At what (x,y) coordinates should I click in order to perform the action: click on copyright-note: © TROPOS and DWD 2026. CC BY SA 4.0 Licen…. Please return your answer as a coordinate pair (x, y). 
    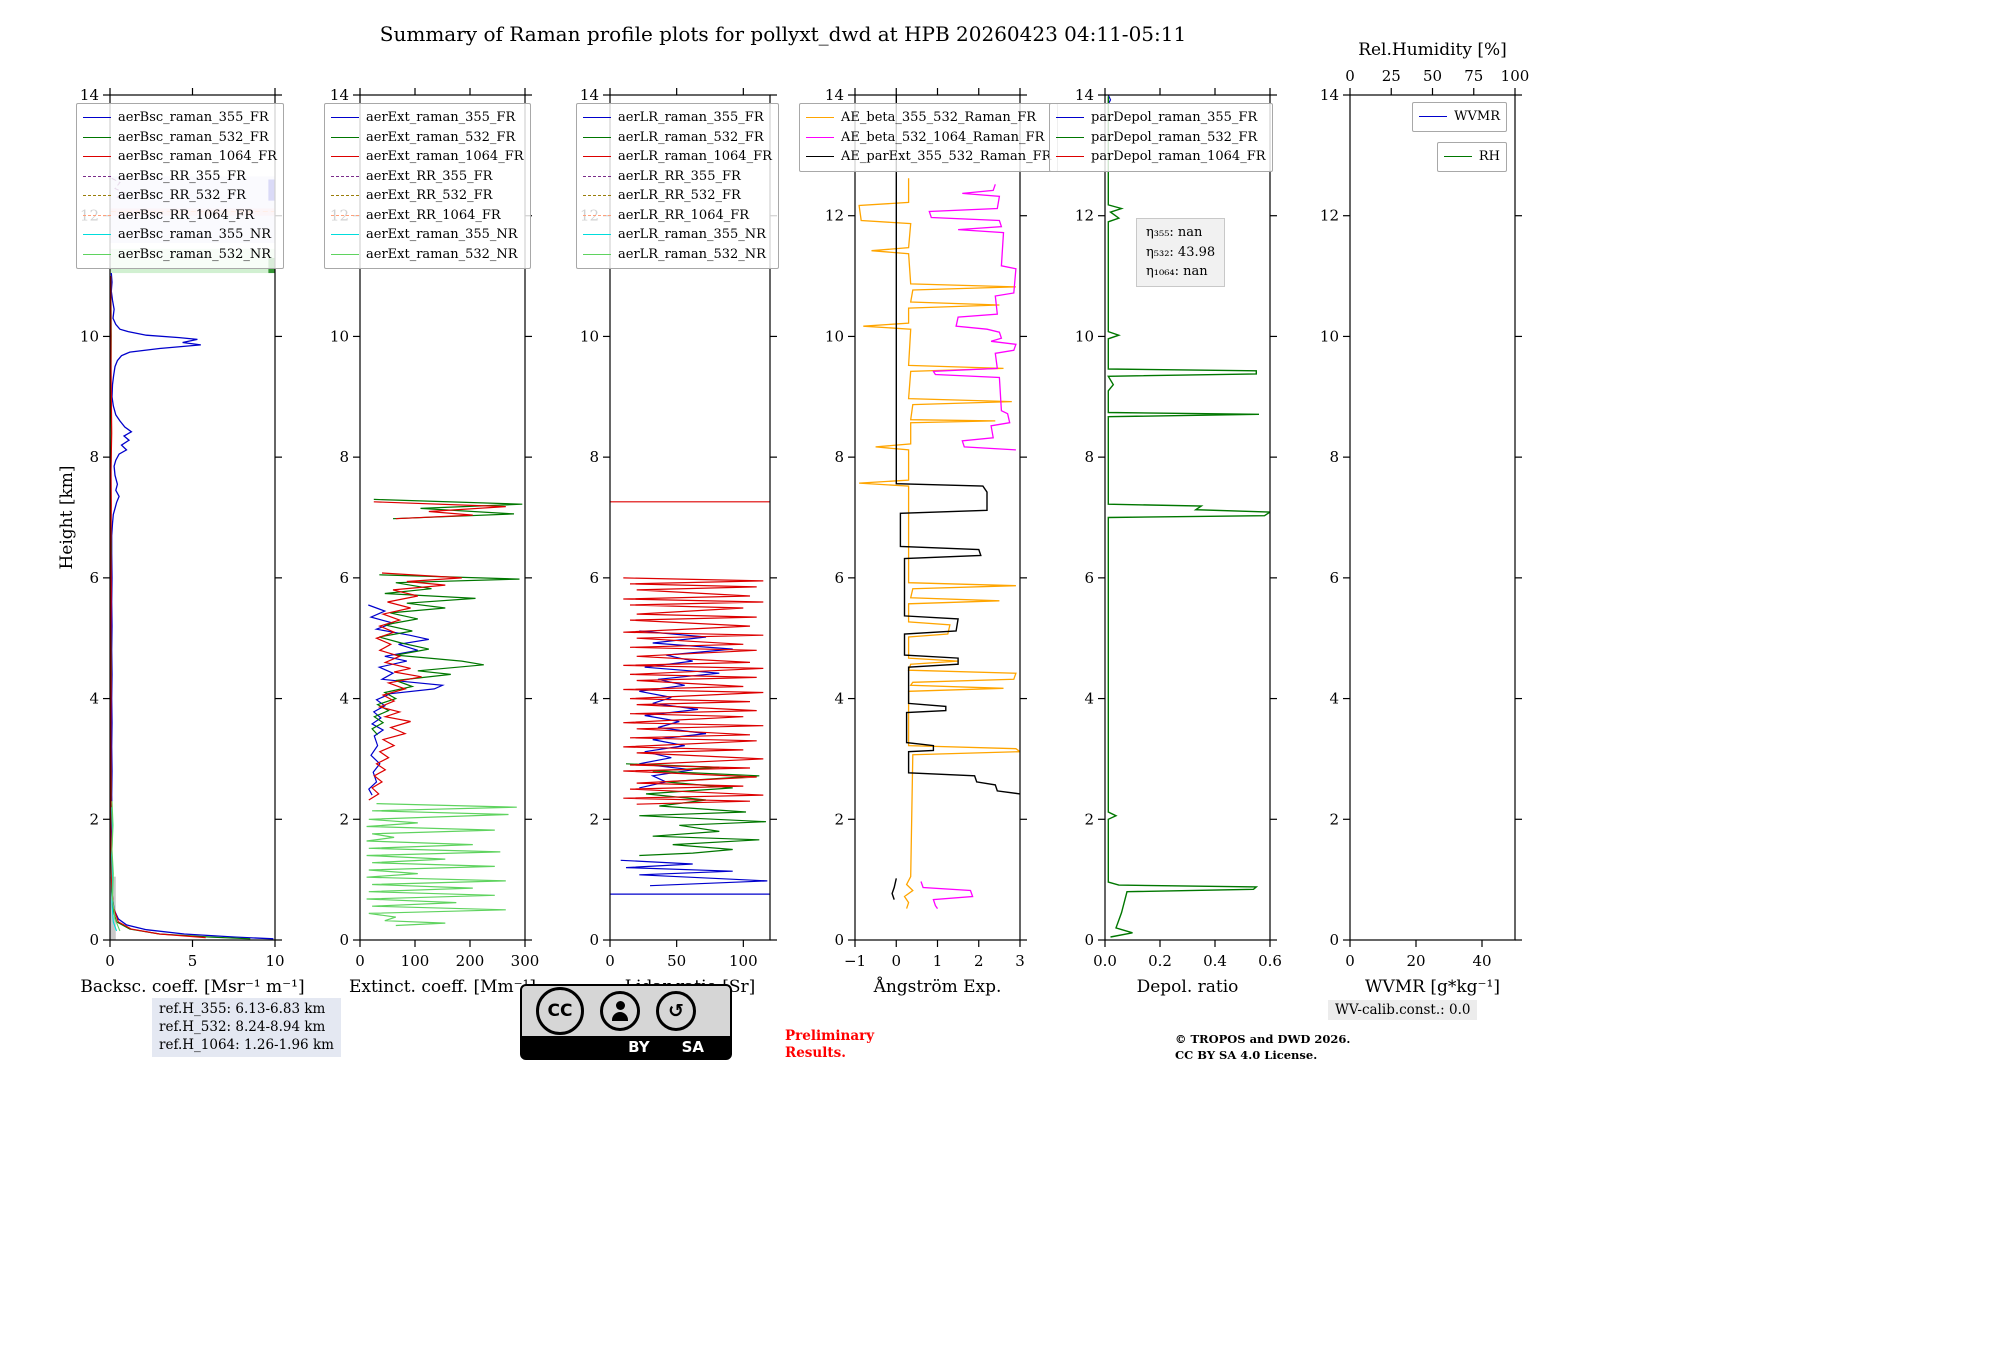
    Looking at the image, I should click on (1262, 1047).